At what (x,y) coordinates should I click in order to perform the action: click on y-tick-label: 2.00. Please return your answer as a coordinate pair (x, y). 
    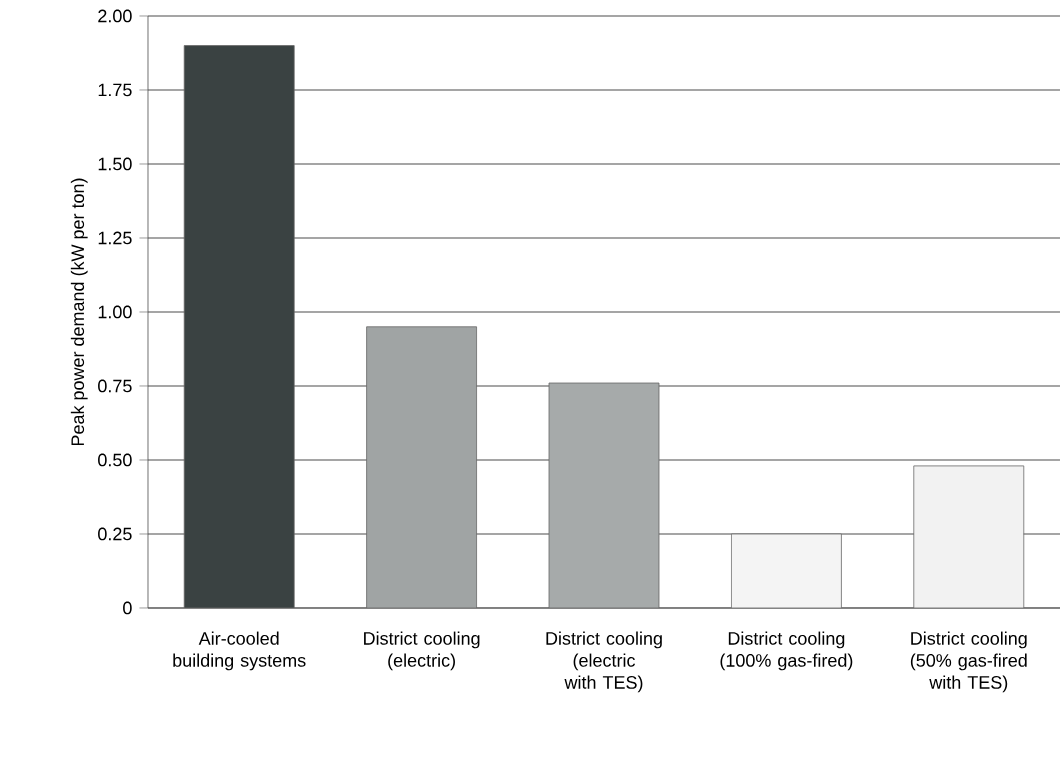
    Looking at the image, I should click on (115, 16).